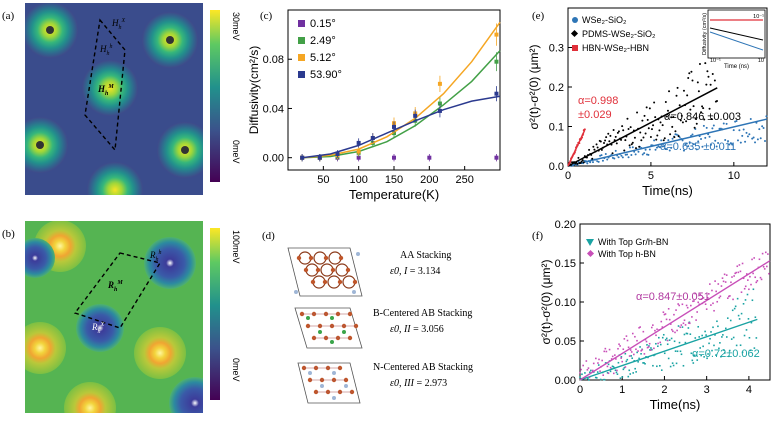  Describe the element at coordinates (115, 286) in the screenshot. I see `site-label-middle: RhM` at that location.